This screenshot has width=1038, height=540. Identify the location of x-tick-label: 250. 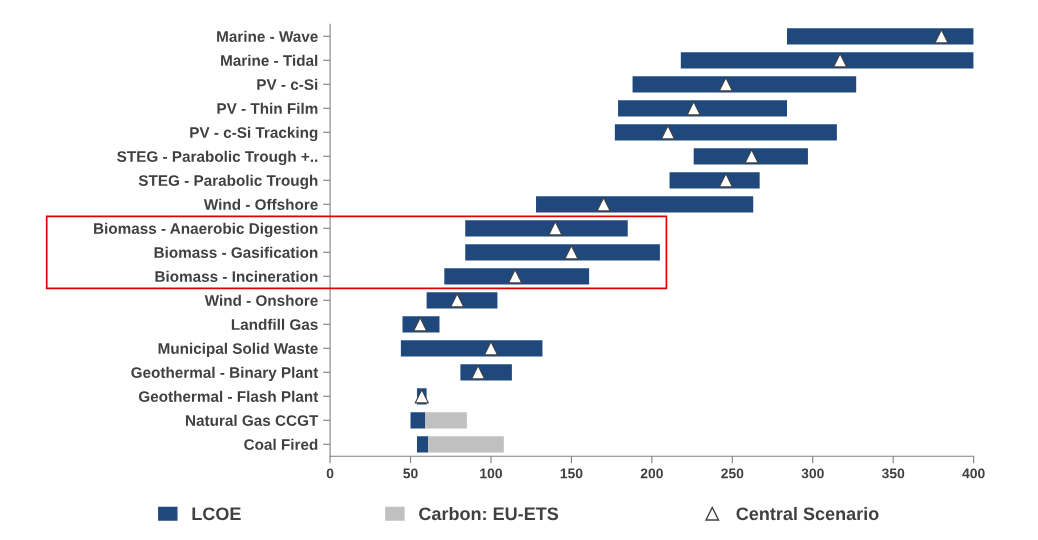
(732, 473).